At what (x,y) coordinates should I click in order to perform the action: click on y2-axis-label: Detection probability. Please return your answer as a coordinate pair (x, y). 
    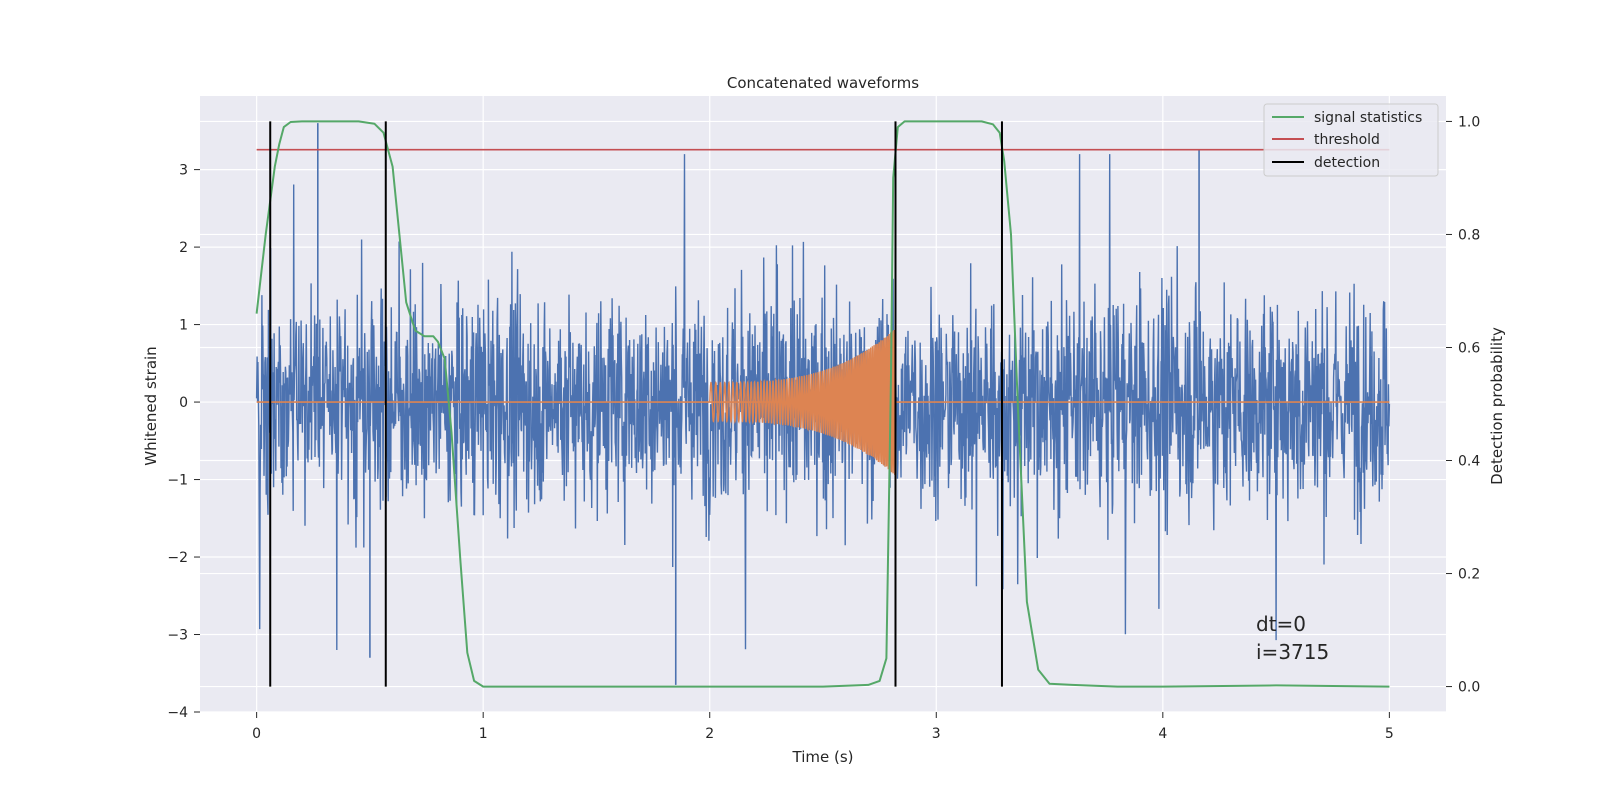
    Looking at the image, I should click on (1497, 406).